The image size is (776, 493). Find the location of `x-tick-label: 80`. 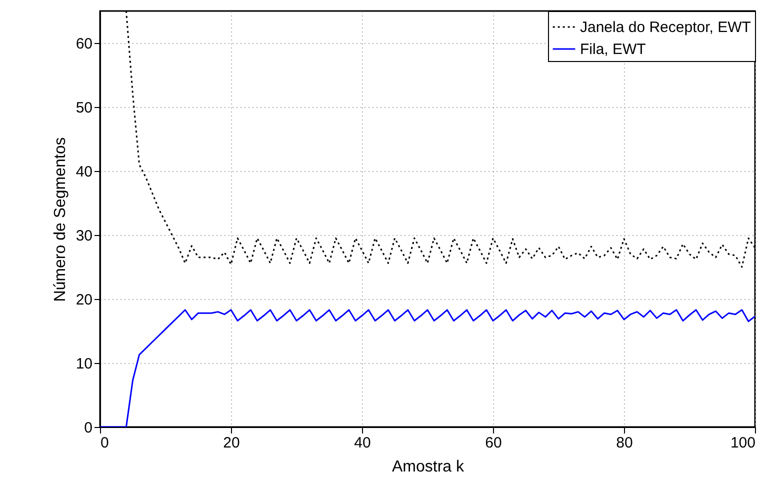

x-tick-label: 80 is located at coordinates (624, 443).